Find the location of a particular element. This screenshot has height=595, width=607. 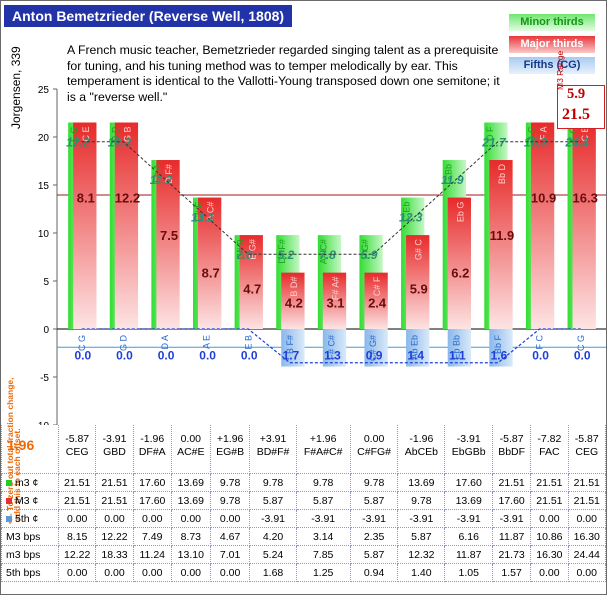

row-label-text: M3 bps is located at coordinates (23, 536).